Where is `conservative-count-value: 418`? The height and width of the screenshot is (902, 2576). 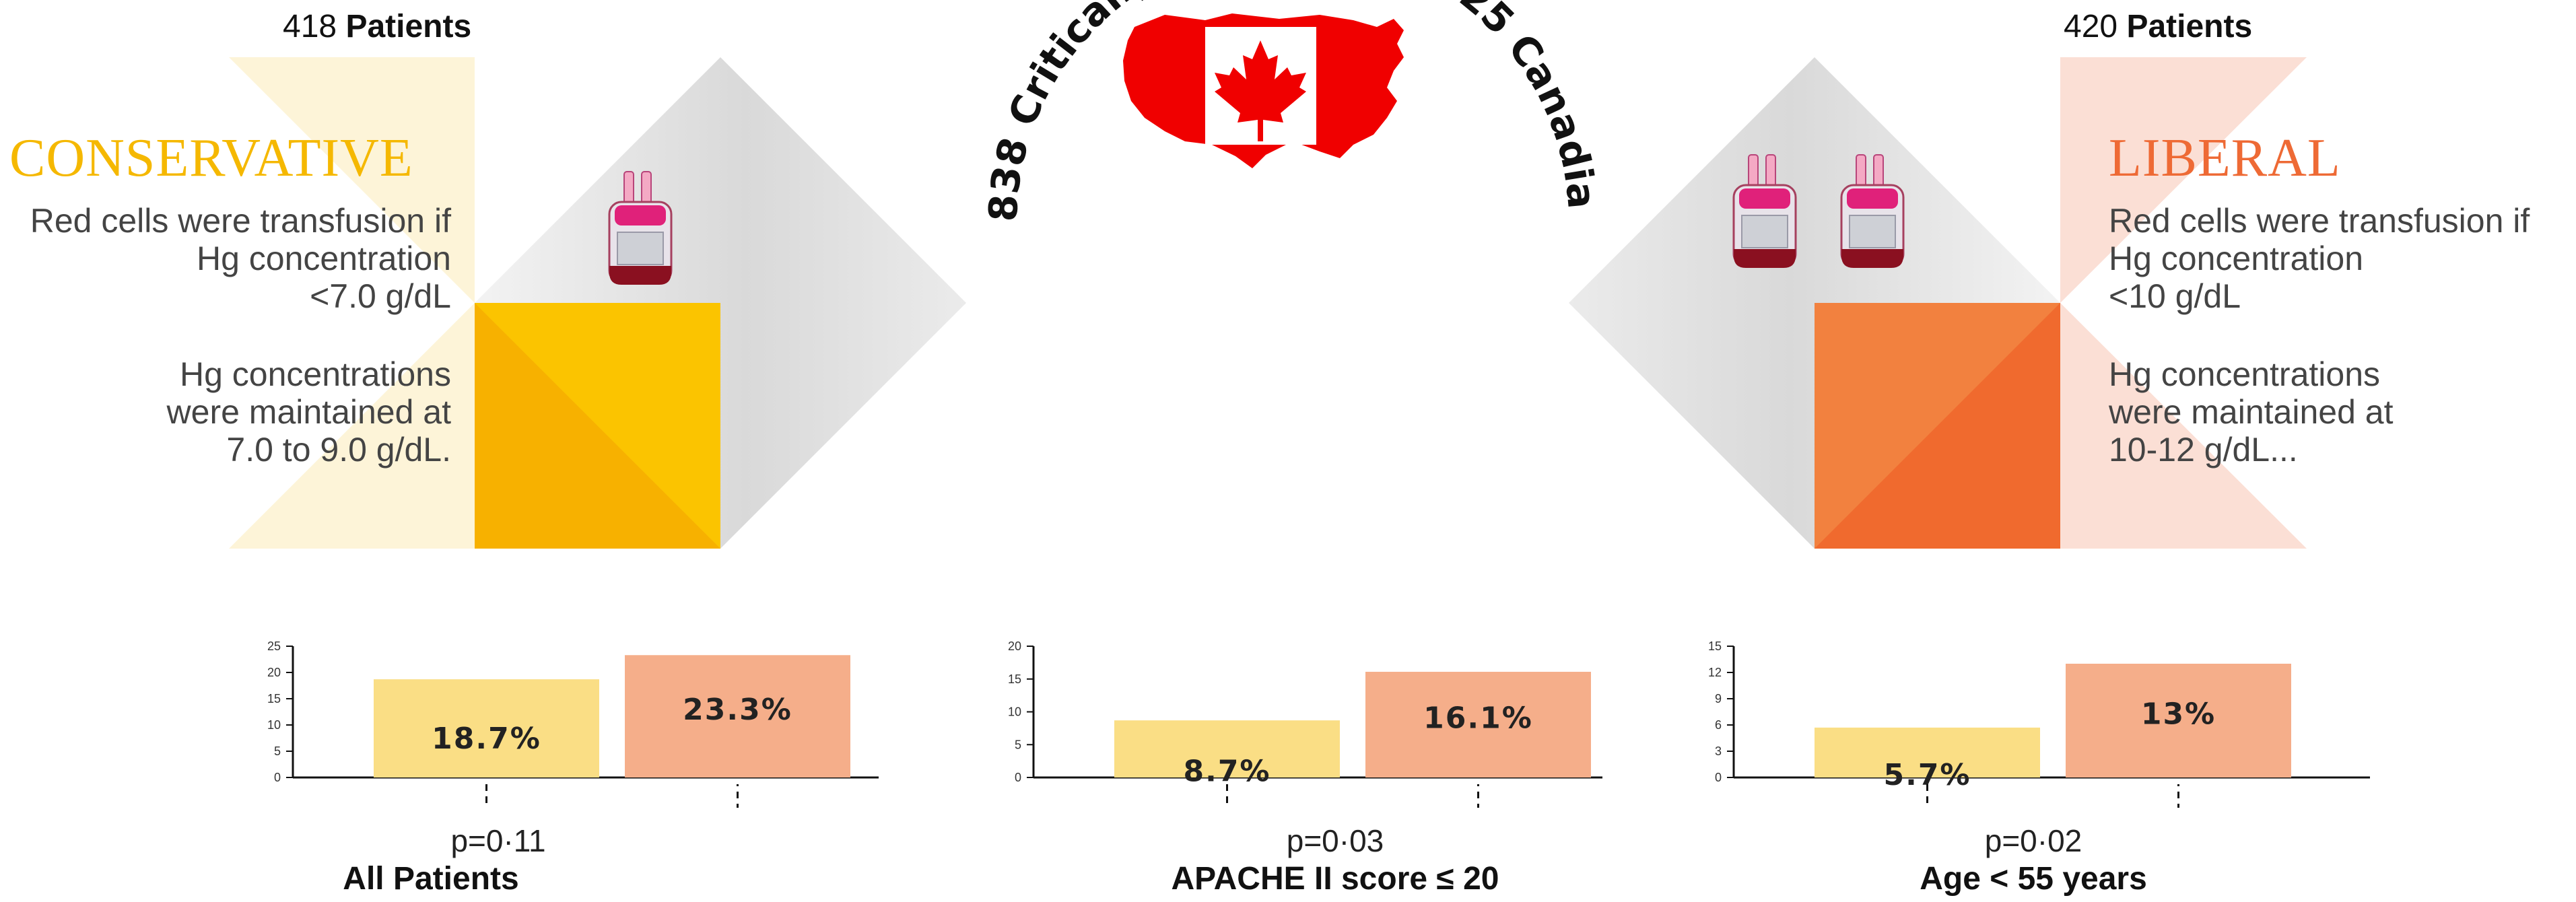 conservative-count-value: 418 is located at coordinates (310, 26).